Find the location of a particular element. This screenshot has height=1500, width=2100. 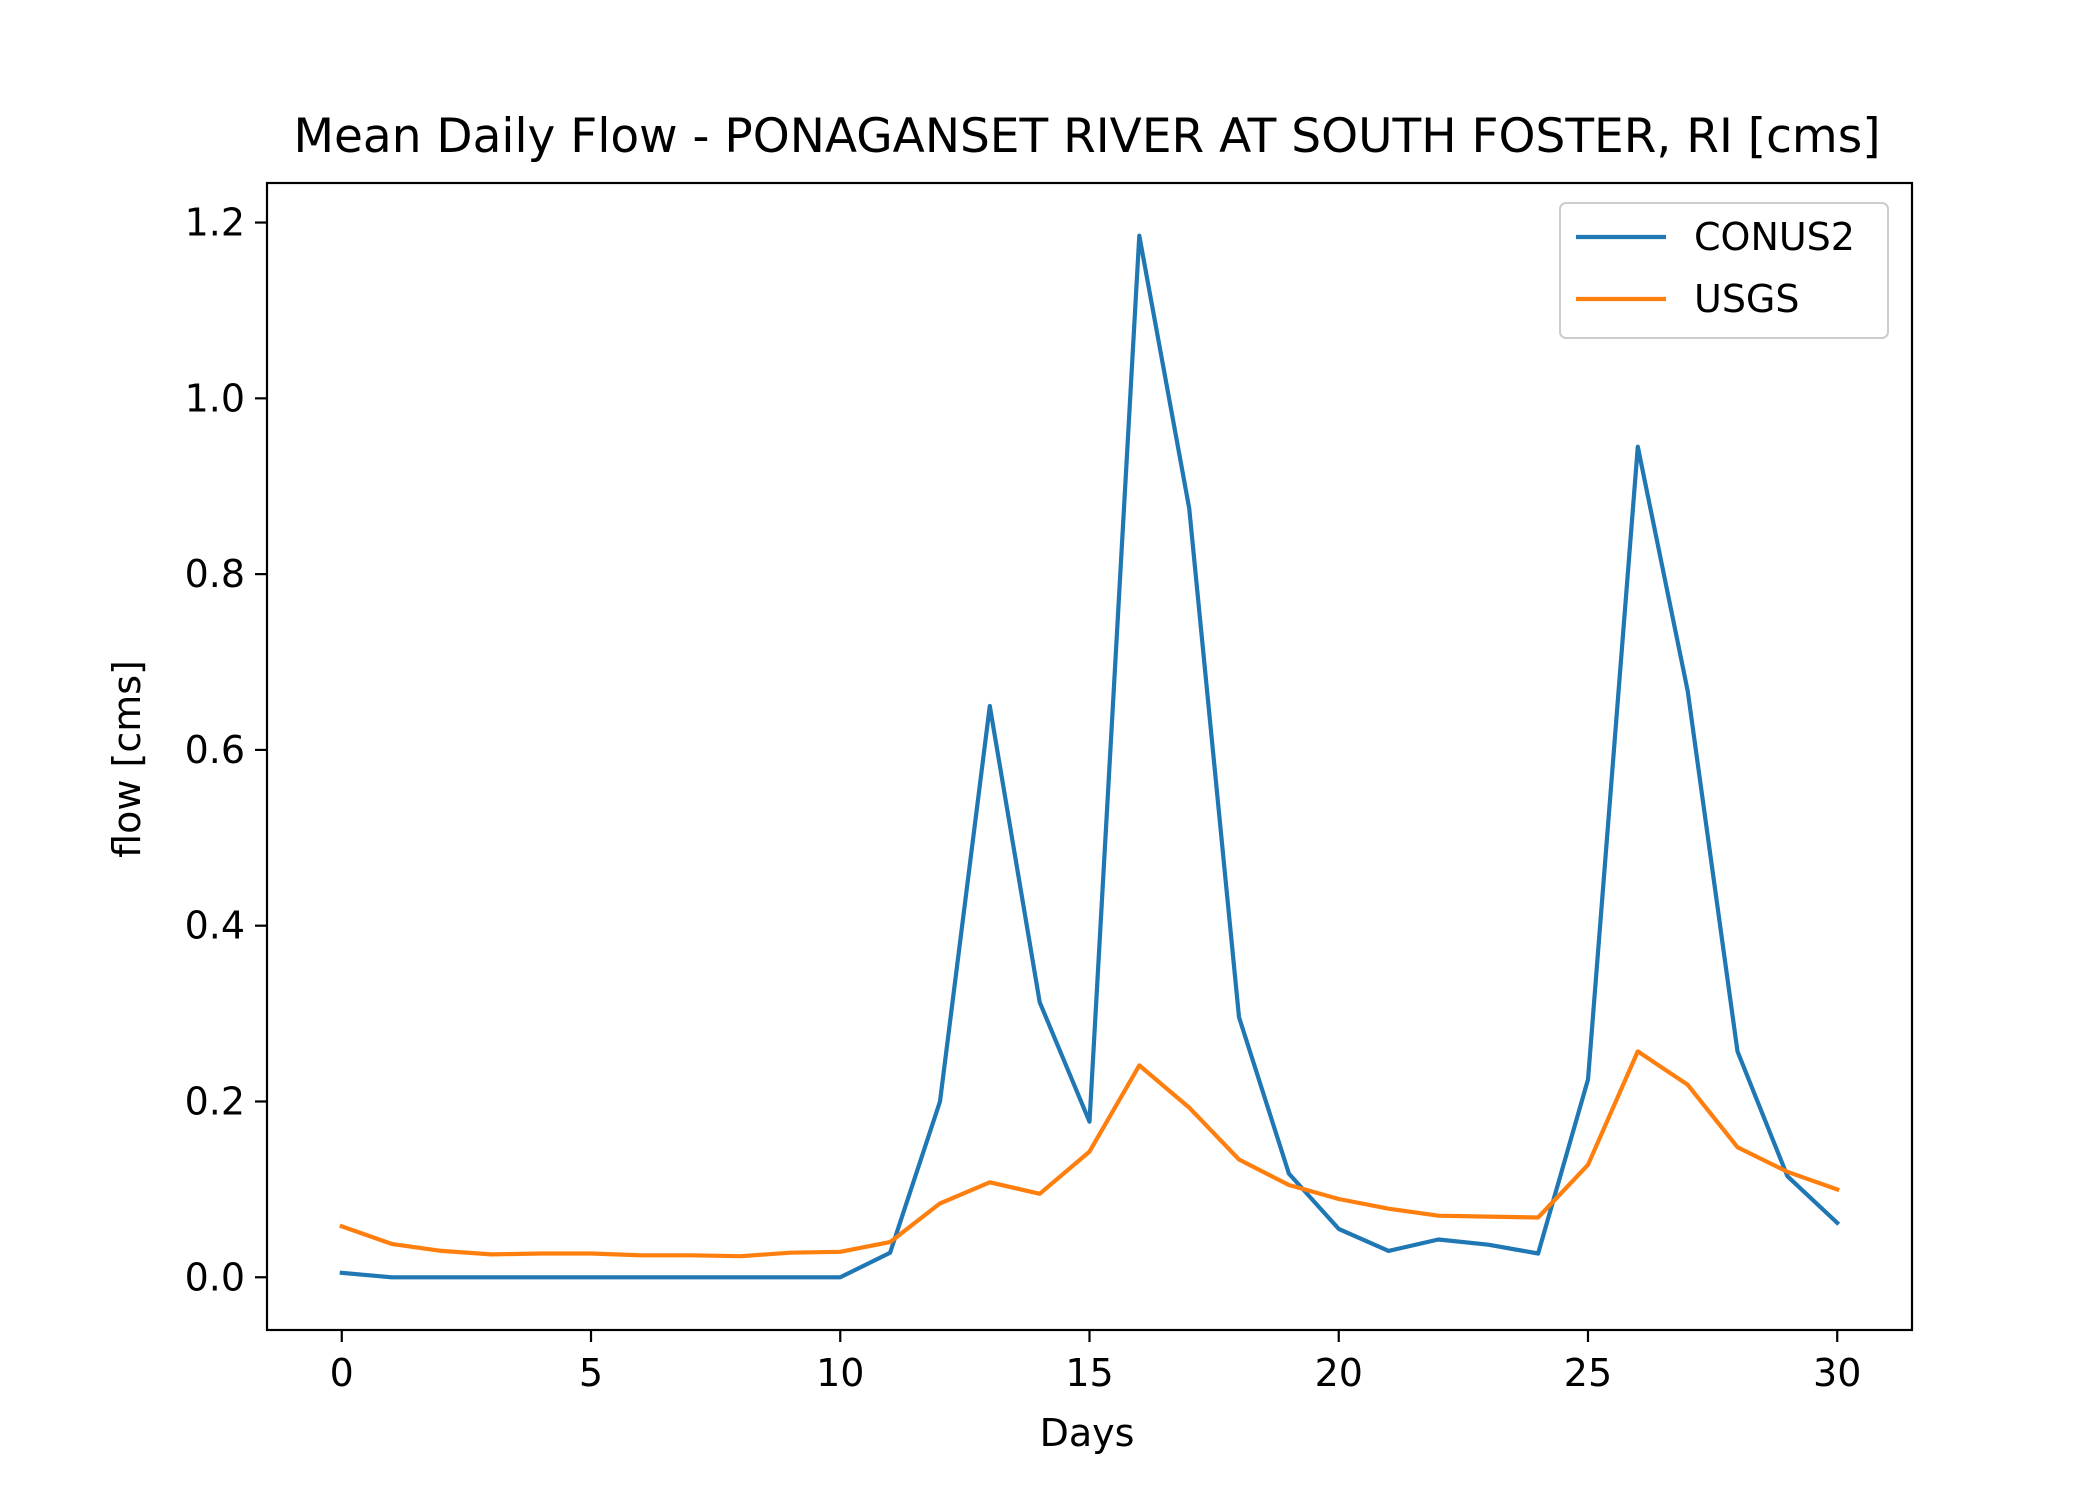

x-axis-label: Days is located at coordinates (1087, 1433).